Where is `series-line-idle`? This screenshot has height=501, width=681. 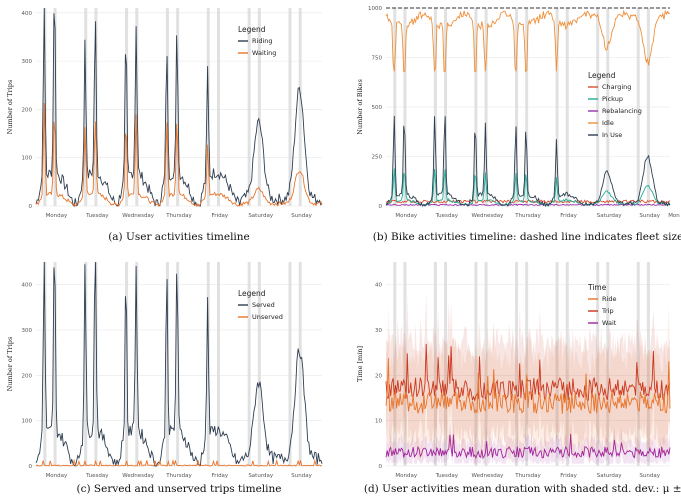 series-line-idle is located at coordinates (528, 41).